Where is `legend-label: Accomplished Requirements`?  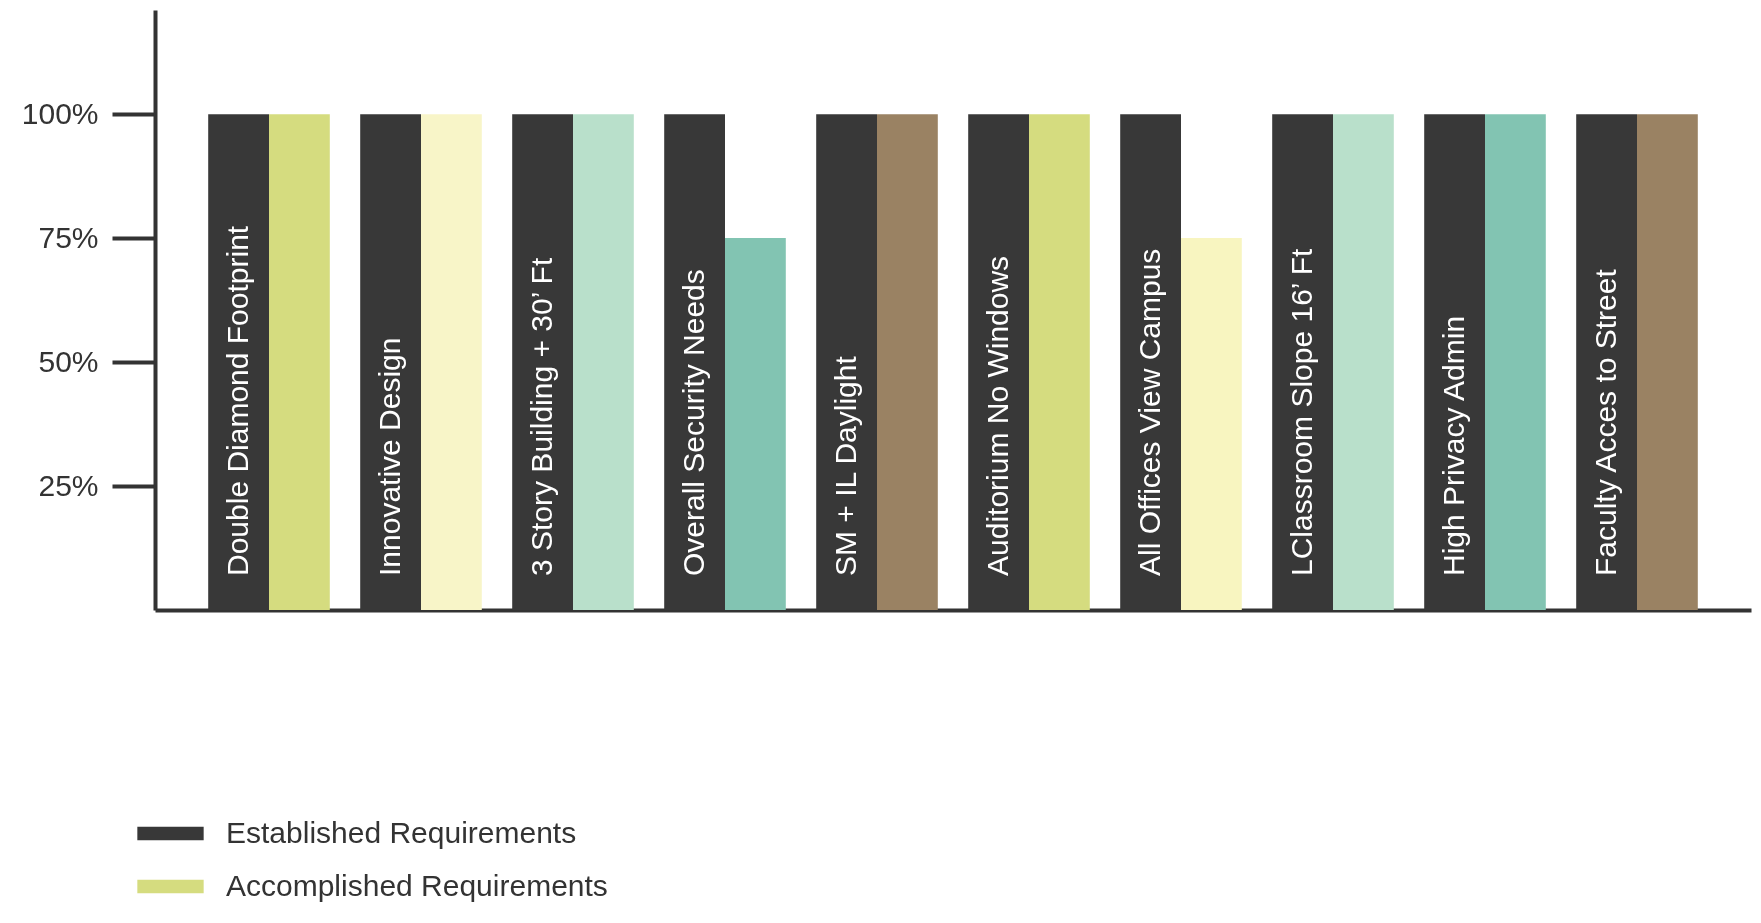 legend-label: Accomplished Requirements is located at coordinates (417, 885).